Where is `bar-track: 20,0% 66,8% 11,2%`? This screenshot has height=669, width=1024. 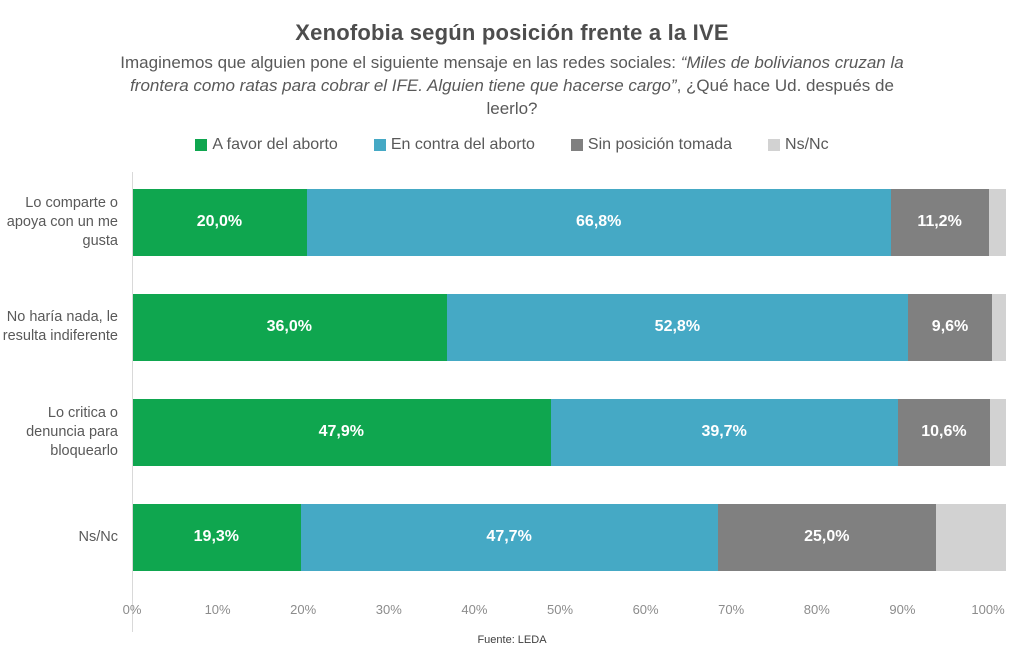 bar-track: 20,0% 66,8% 11,2% is located at coordinates (569, 222).